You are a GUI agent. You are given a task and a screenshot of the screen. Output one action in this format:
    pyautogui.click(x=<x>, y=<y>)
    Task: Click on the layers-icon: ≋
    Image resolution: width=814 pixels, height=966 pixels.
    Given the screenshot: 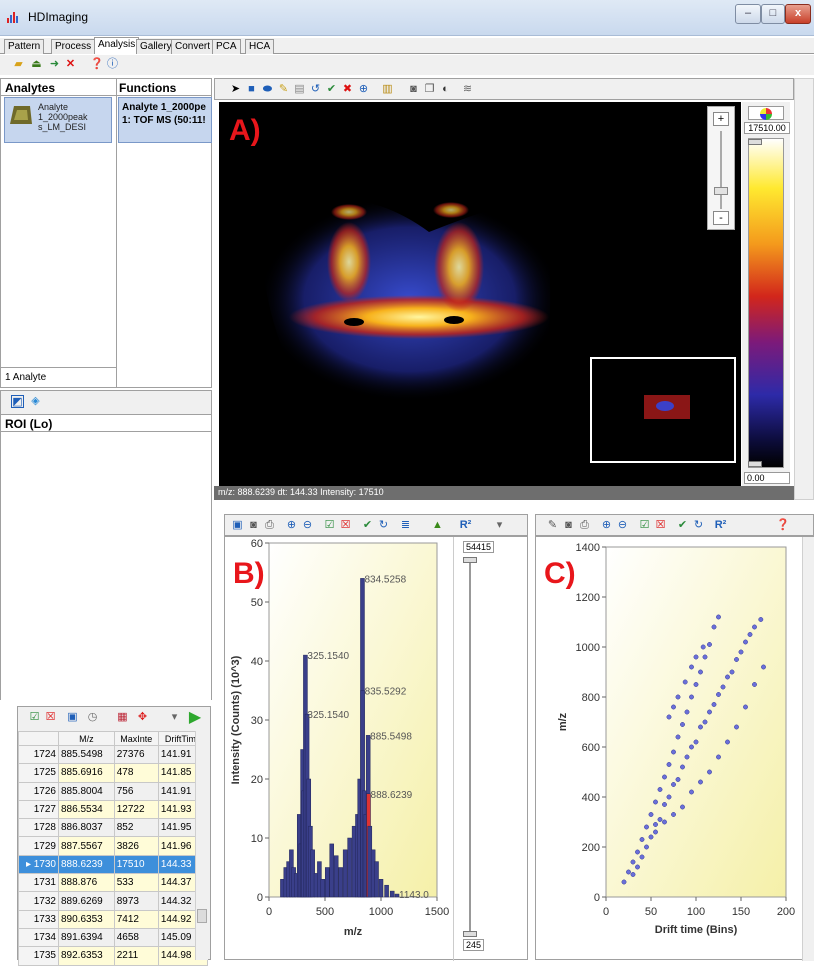 What is the action you would take?
    pyautogui.click(x=467, y=89)
    